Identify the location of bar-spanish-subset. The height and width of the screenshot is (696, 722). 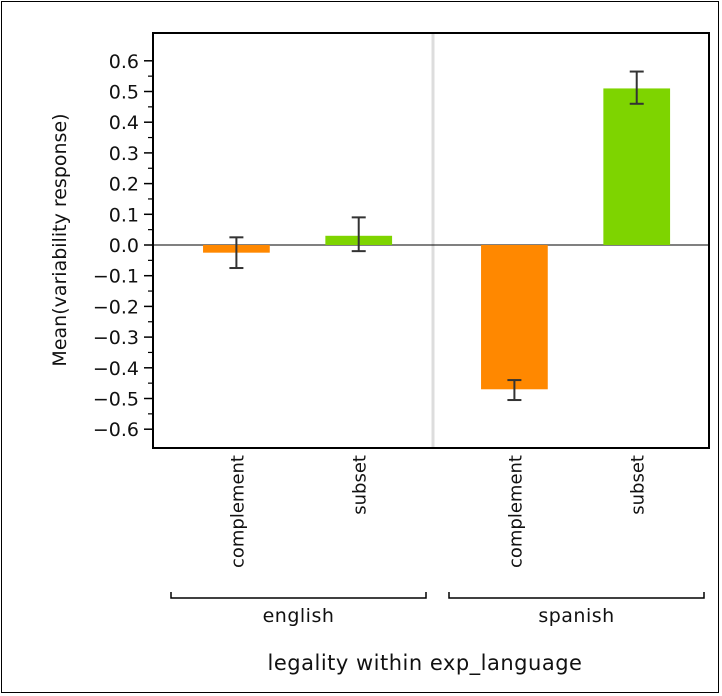
(637, 167).